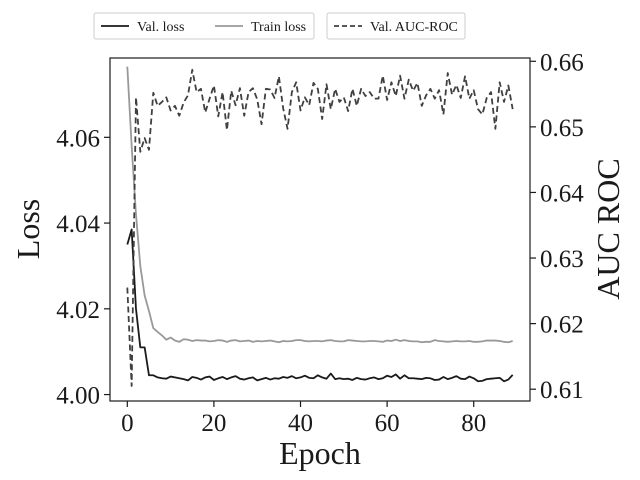 This screenshot has height=480, width=640. Describe the element at coordinates (78, 396) in the screenshot. I see `y-tick-label: 4.00` at that location.